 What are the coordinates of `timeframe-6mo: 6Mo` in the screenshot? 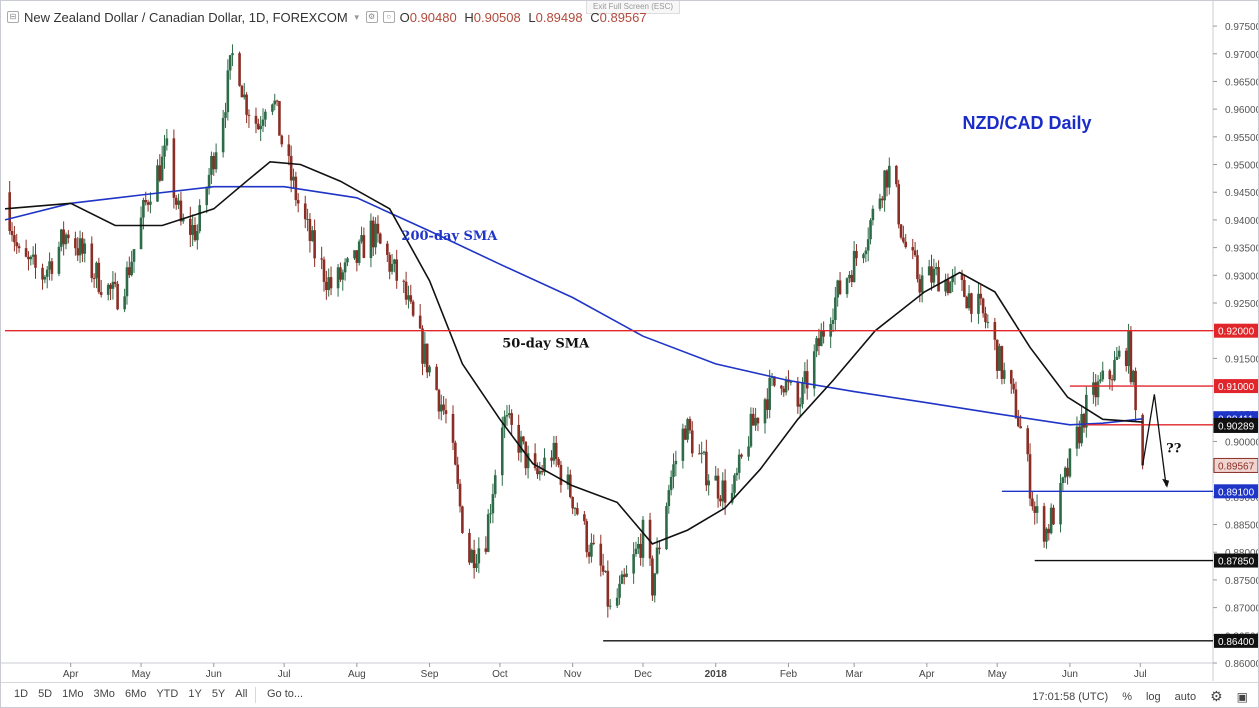 It's located at (135, 694).